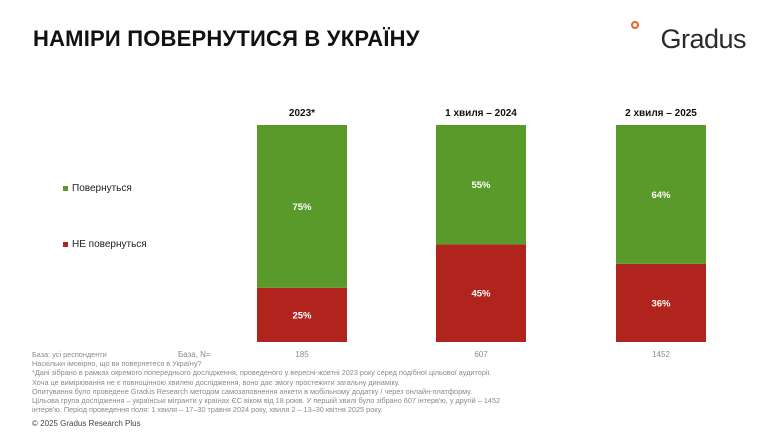 This screenshot has height=443, width=760. What do you see at coordinates (661, 354) in the screenshot?
I see `base-value-2025: 1452` at bounding box center [661, 354].